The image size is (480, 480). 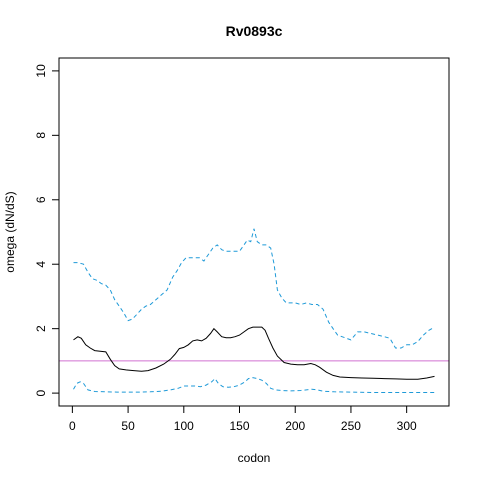 I want to click on y-tick-label: 10, so click(x=41, y=71).